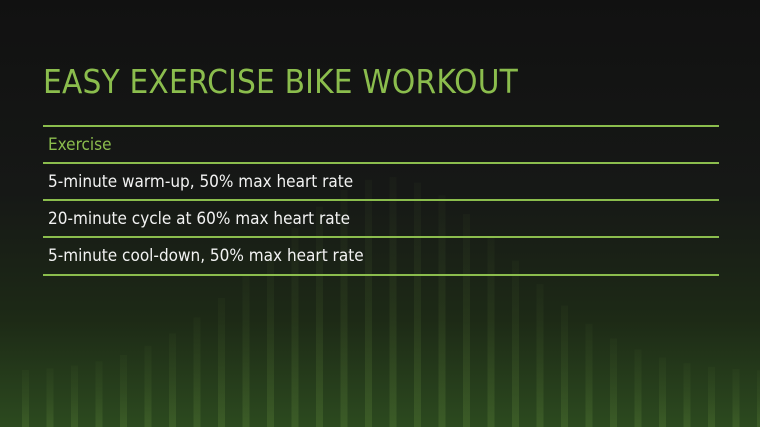 The height and width of the screenshot is (427, 760). What do you see at coordinates (381, 180) in the screenshot?
I see `table-row: 5-minute warm-up, 50% max heart rate` at bounding box center [381, 180].